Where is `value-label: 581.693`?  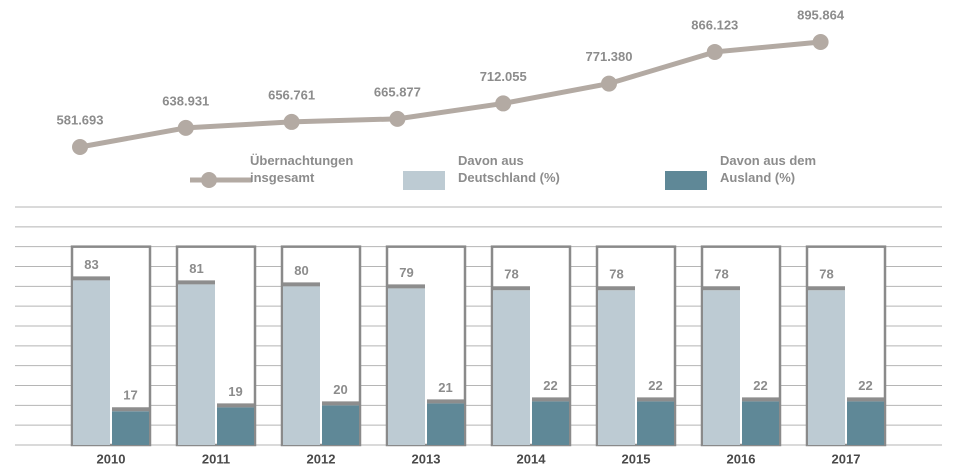
value-label: 581.693 is located at coordinates (80, 119).